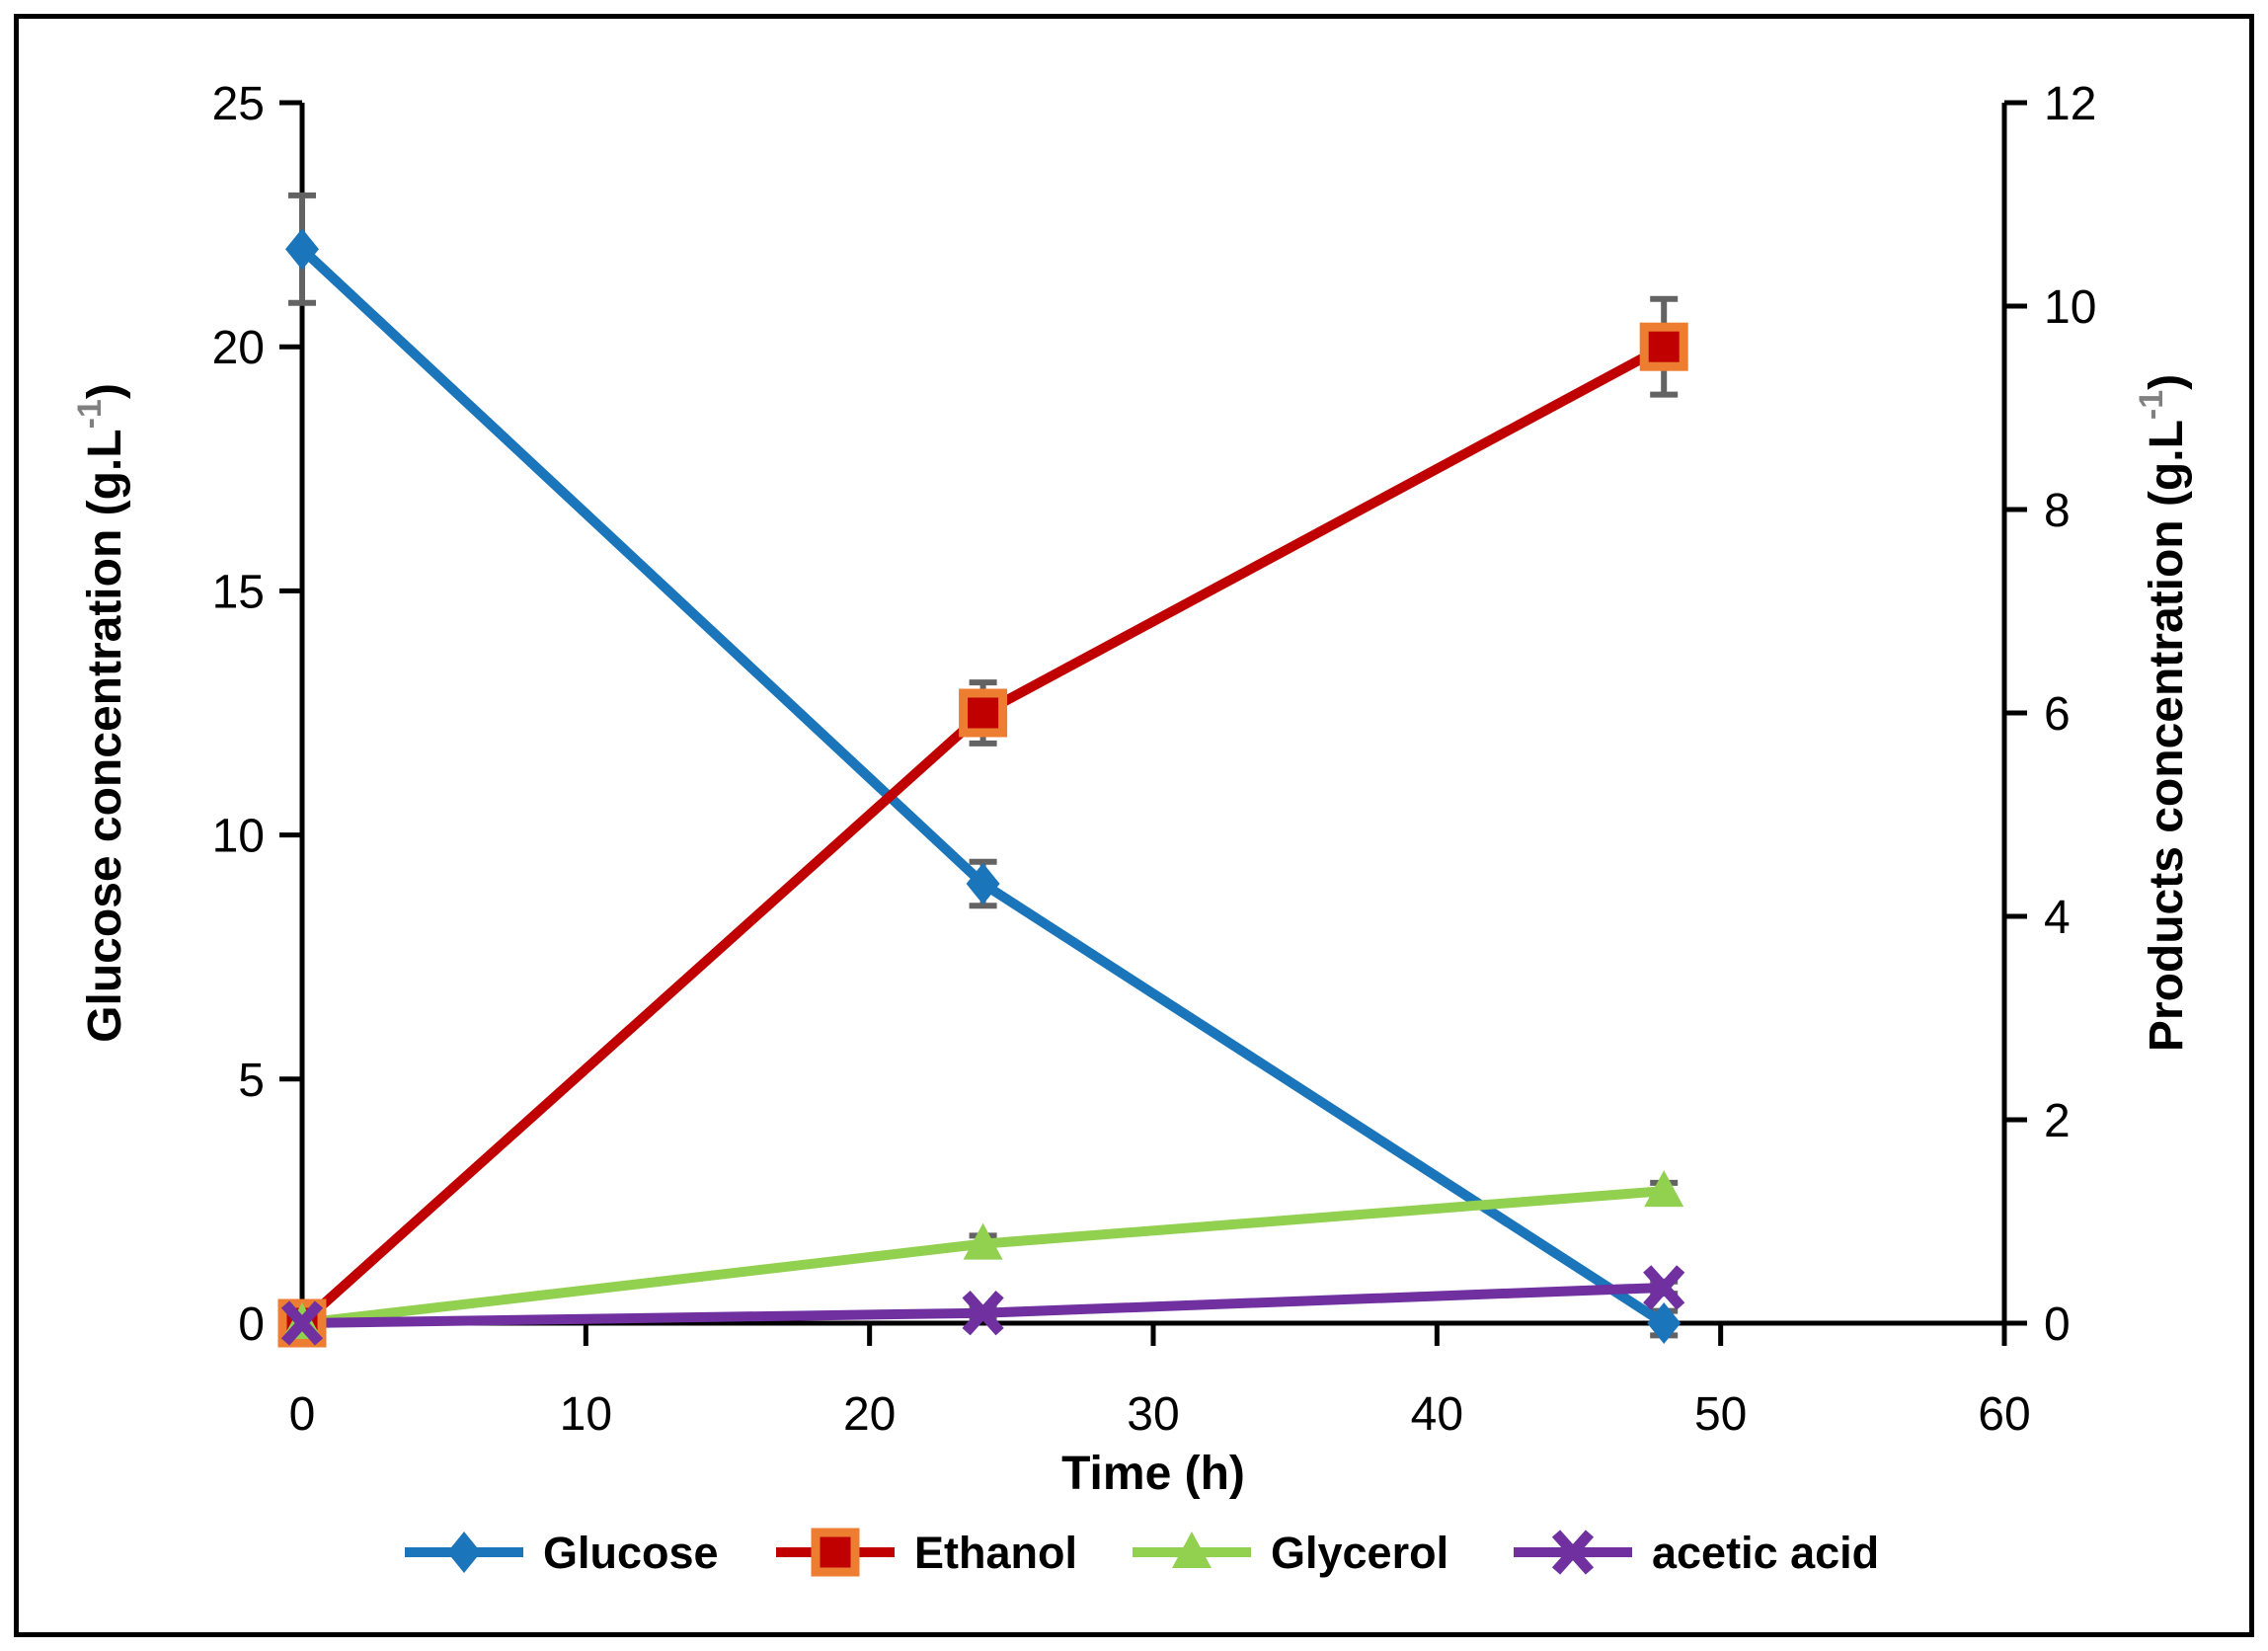 Image resolution: width=2268 pixels, height=1651 pixels. I want to click on y-right-tick-label: 0, so click(2057, 1324).